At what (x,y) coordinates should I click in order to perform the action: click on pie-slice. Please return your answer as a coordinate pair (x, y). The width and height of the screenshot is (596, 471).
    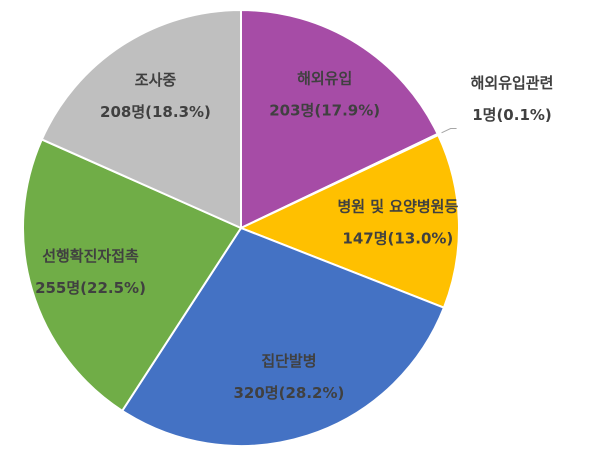
    Looking at the image, I should click on (349, 221).